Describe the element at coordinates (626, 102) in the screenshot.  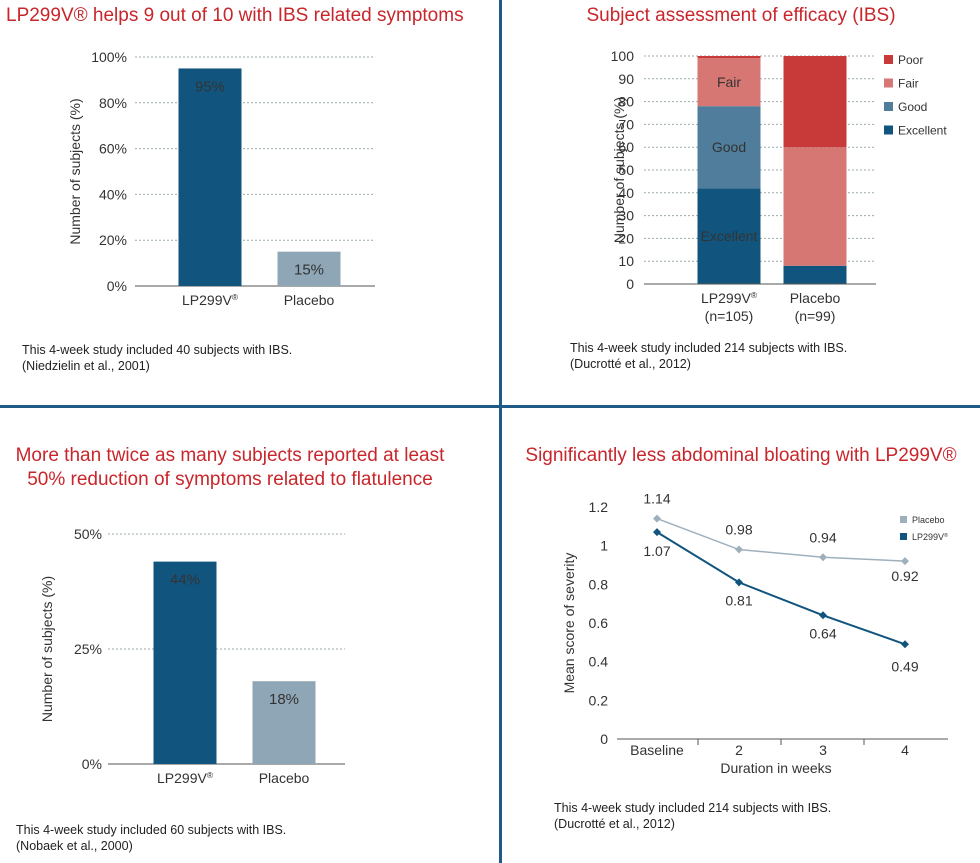
I see `y-tick-label: 80` at that location.